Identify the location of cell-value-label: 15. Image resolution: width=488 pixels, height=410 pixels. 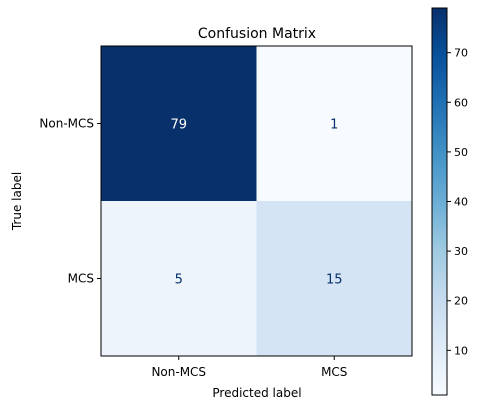
(334, 280).